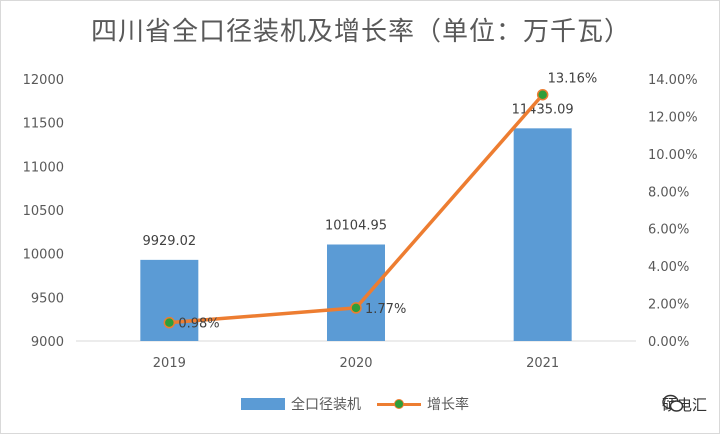 This screenshot has width=720, height=435. Describe the element at coordinates (169, 363) in the screenshot. I see `x-tick-label: 2019` at that location.